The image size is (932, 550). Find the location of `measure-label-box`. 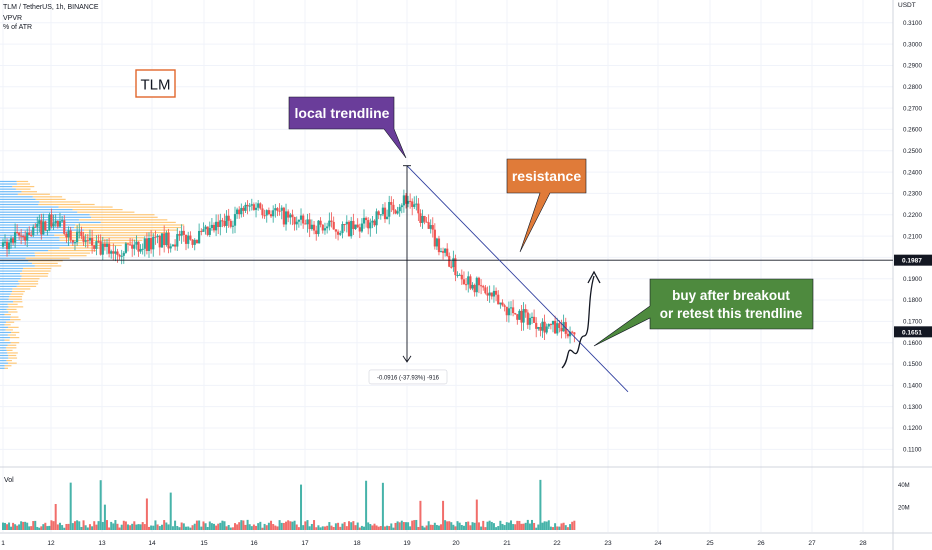

measure-label-box is located at coordinates (408, 377).